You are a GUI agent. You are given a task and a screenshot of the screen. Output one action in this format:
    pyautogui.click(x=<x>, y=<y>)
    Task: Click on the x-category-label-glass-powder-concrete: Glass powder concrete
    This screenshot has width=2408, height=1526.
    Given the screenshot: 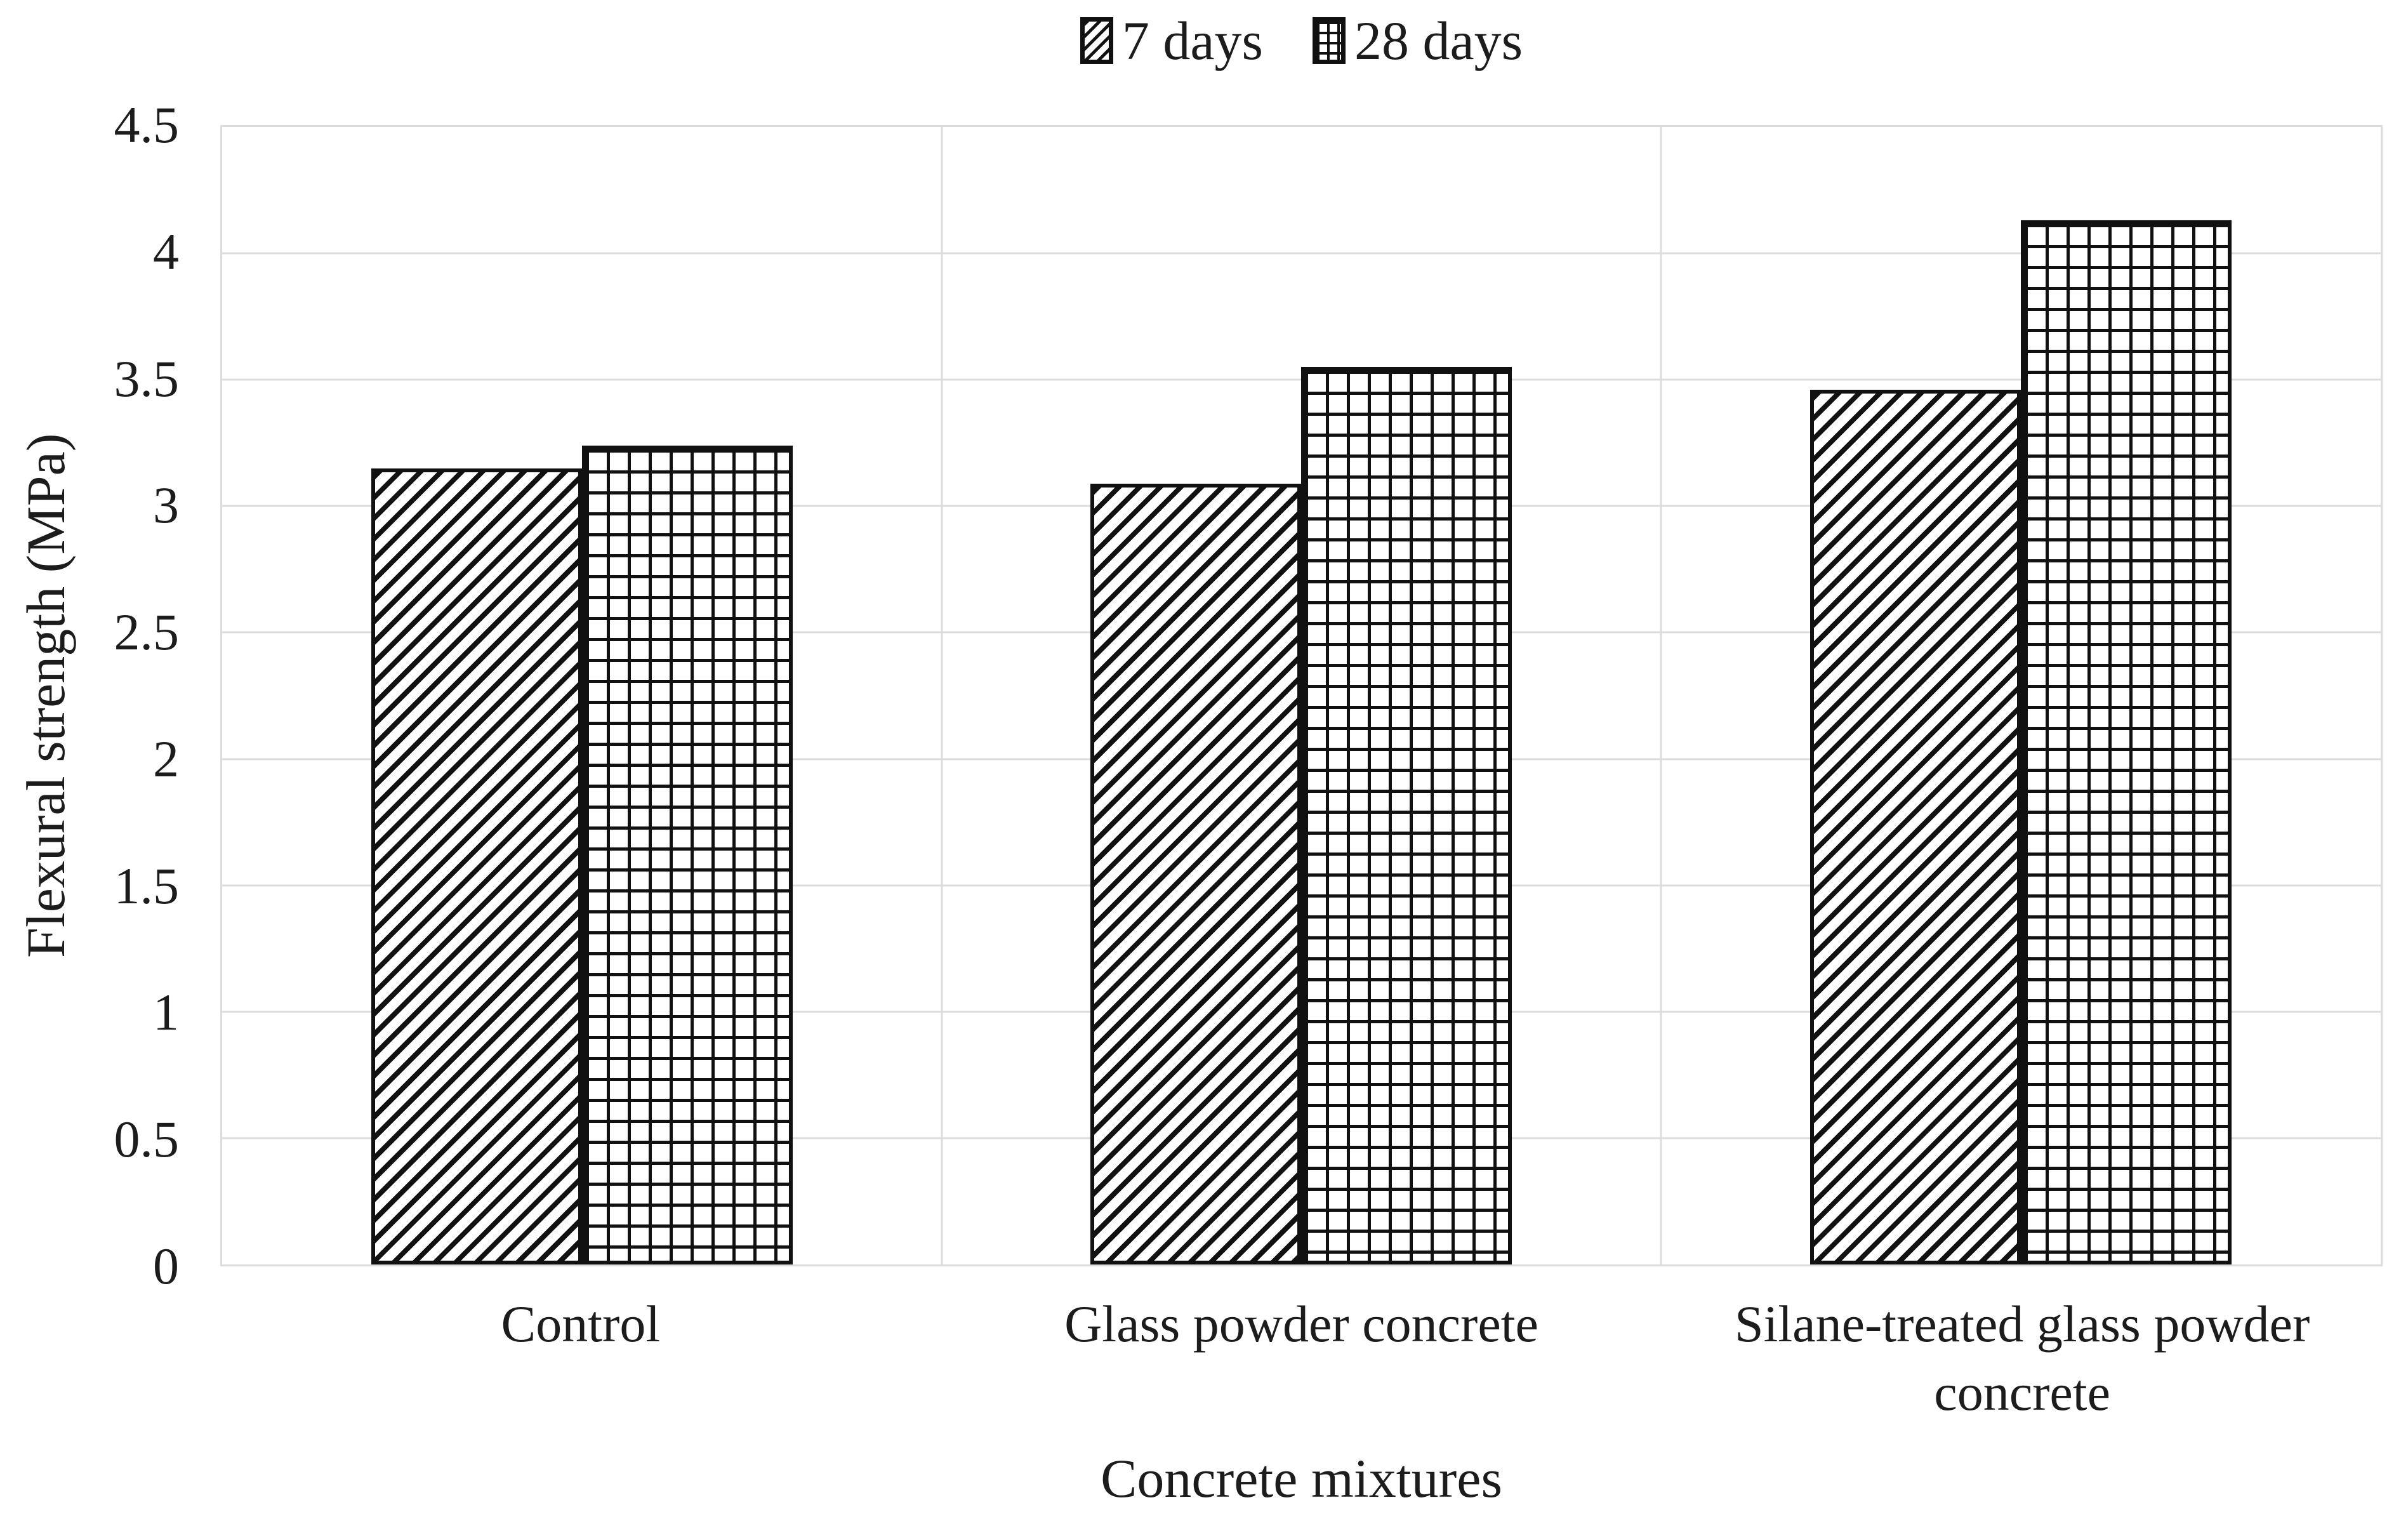 What is the action you would take?
    pyautogui.click(x=1301, y=1358)
    